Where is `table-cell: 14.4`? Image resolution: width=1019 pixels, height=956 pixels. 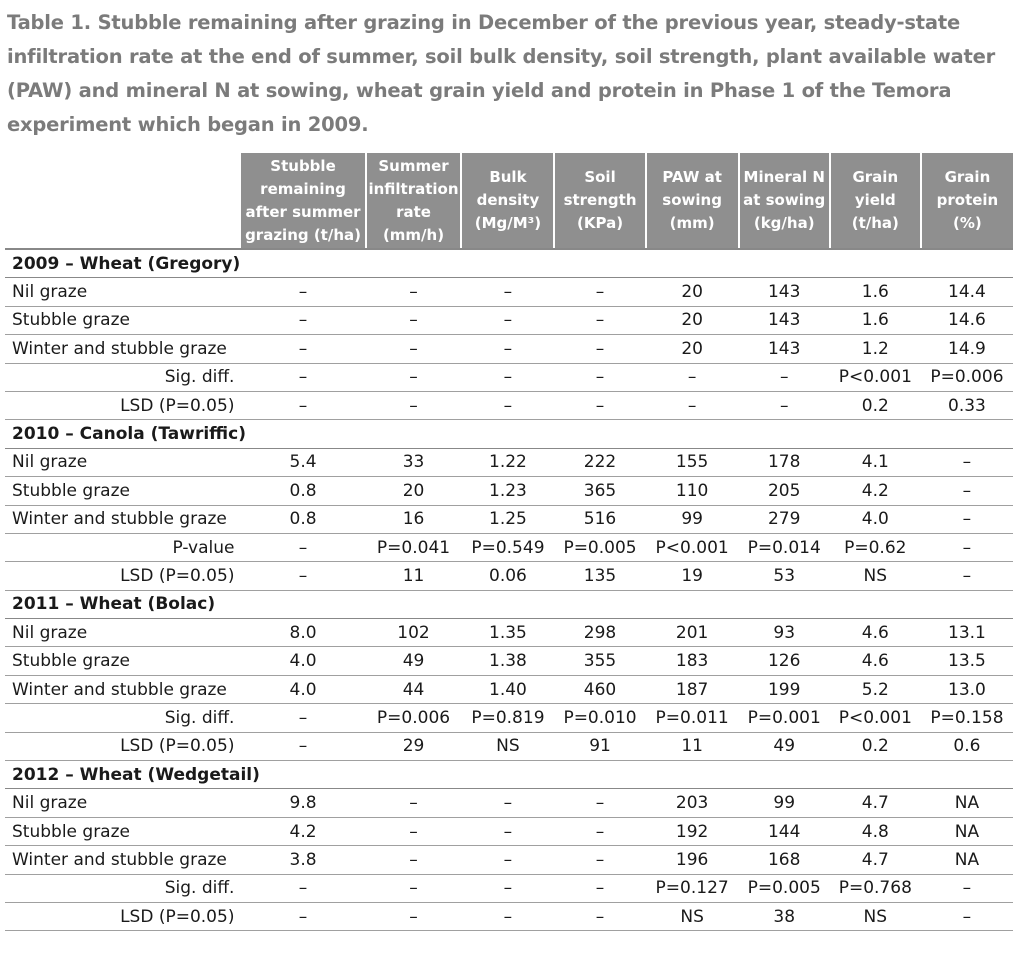
table-cell: 14.4 is located at coordinates (966, 292).